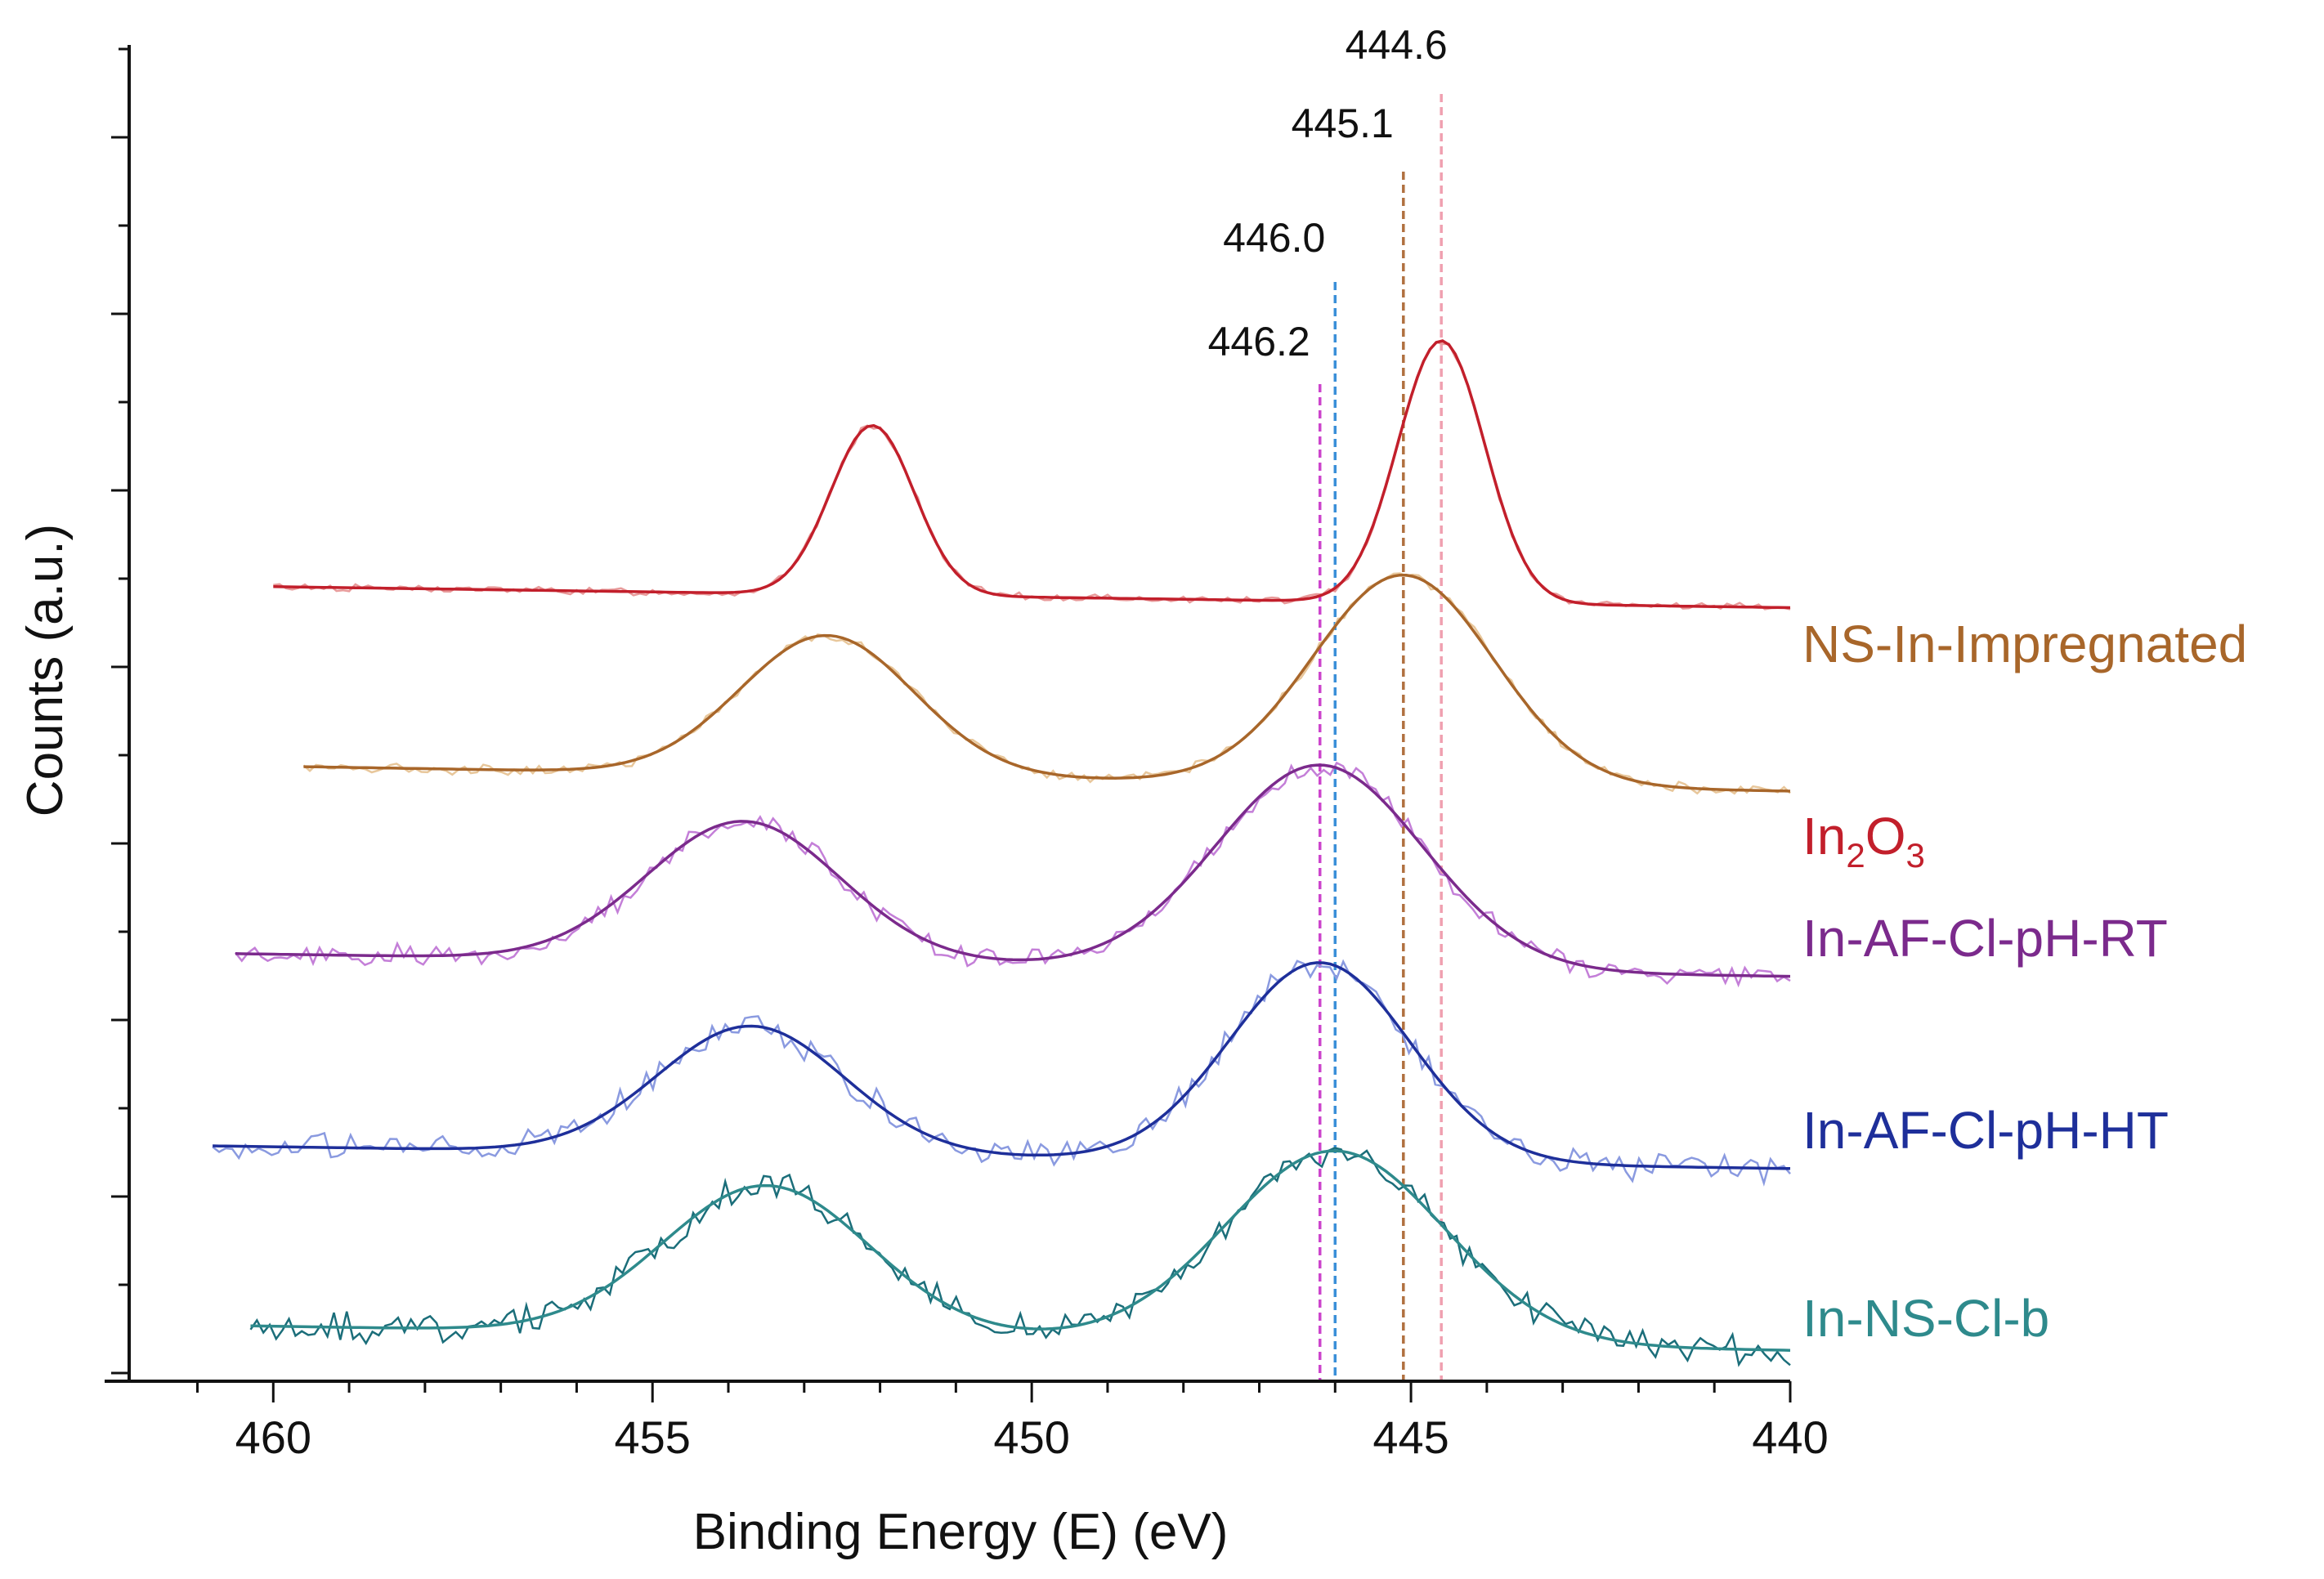 This screenshot has width=2324, height=1579. I want to click on x-tick-label: 440, so click(1790, 1437).